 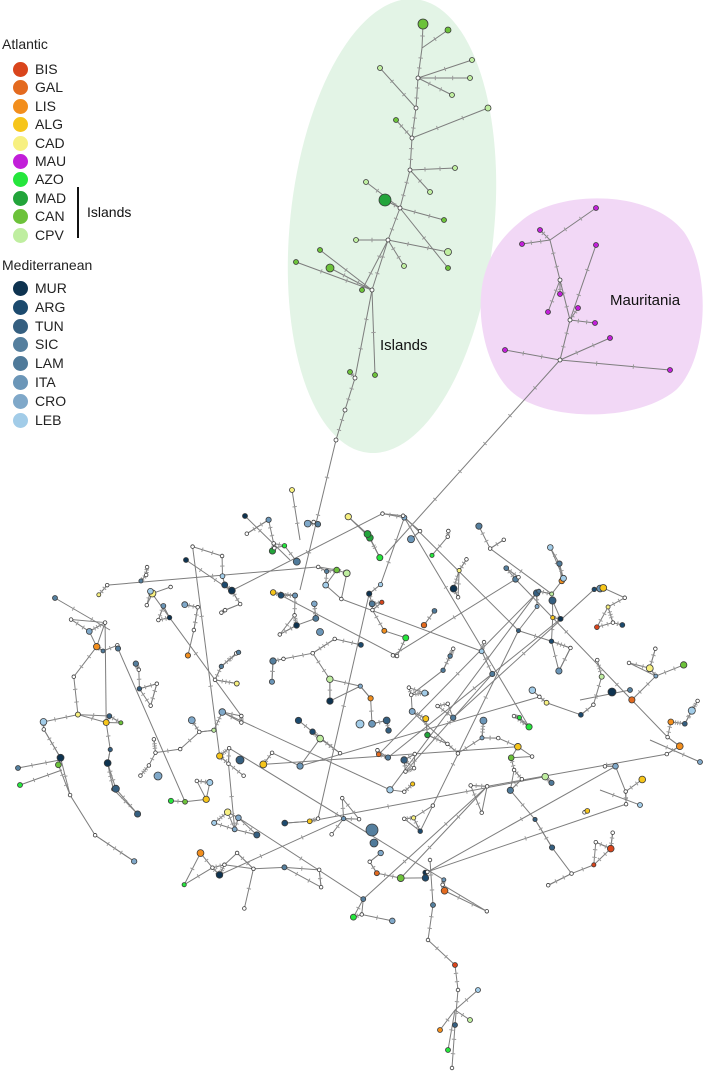 What do you see at coordinates (392, 227) in the screenshot?
I see `islands-region-shape` at bounding box center [392, 227].